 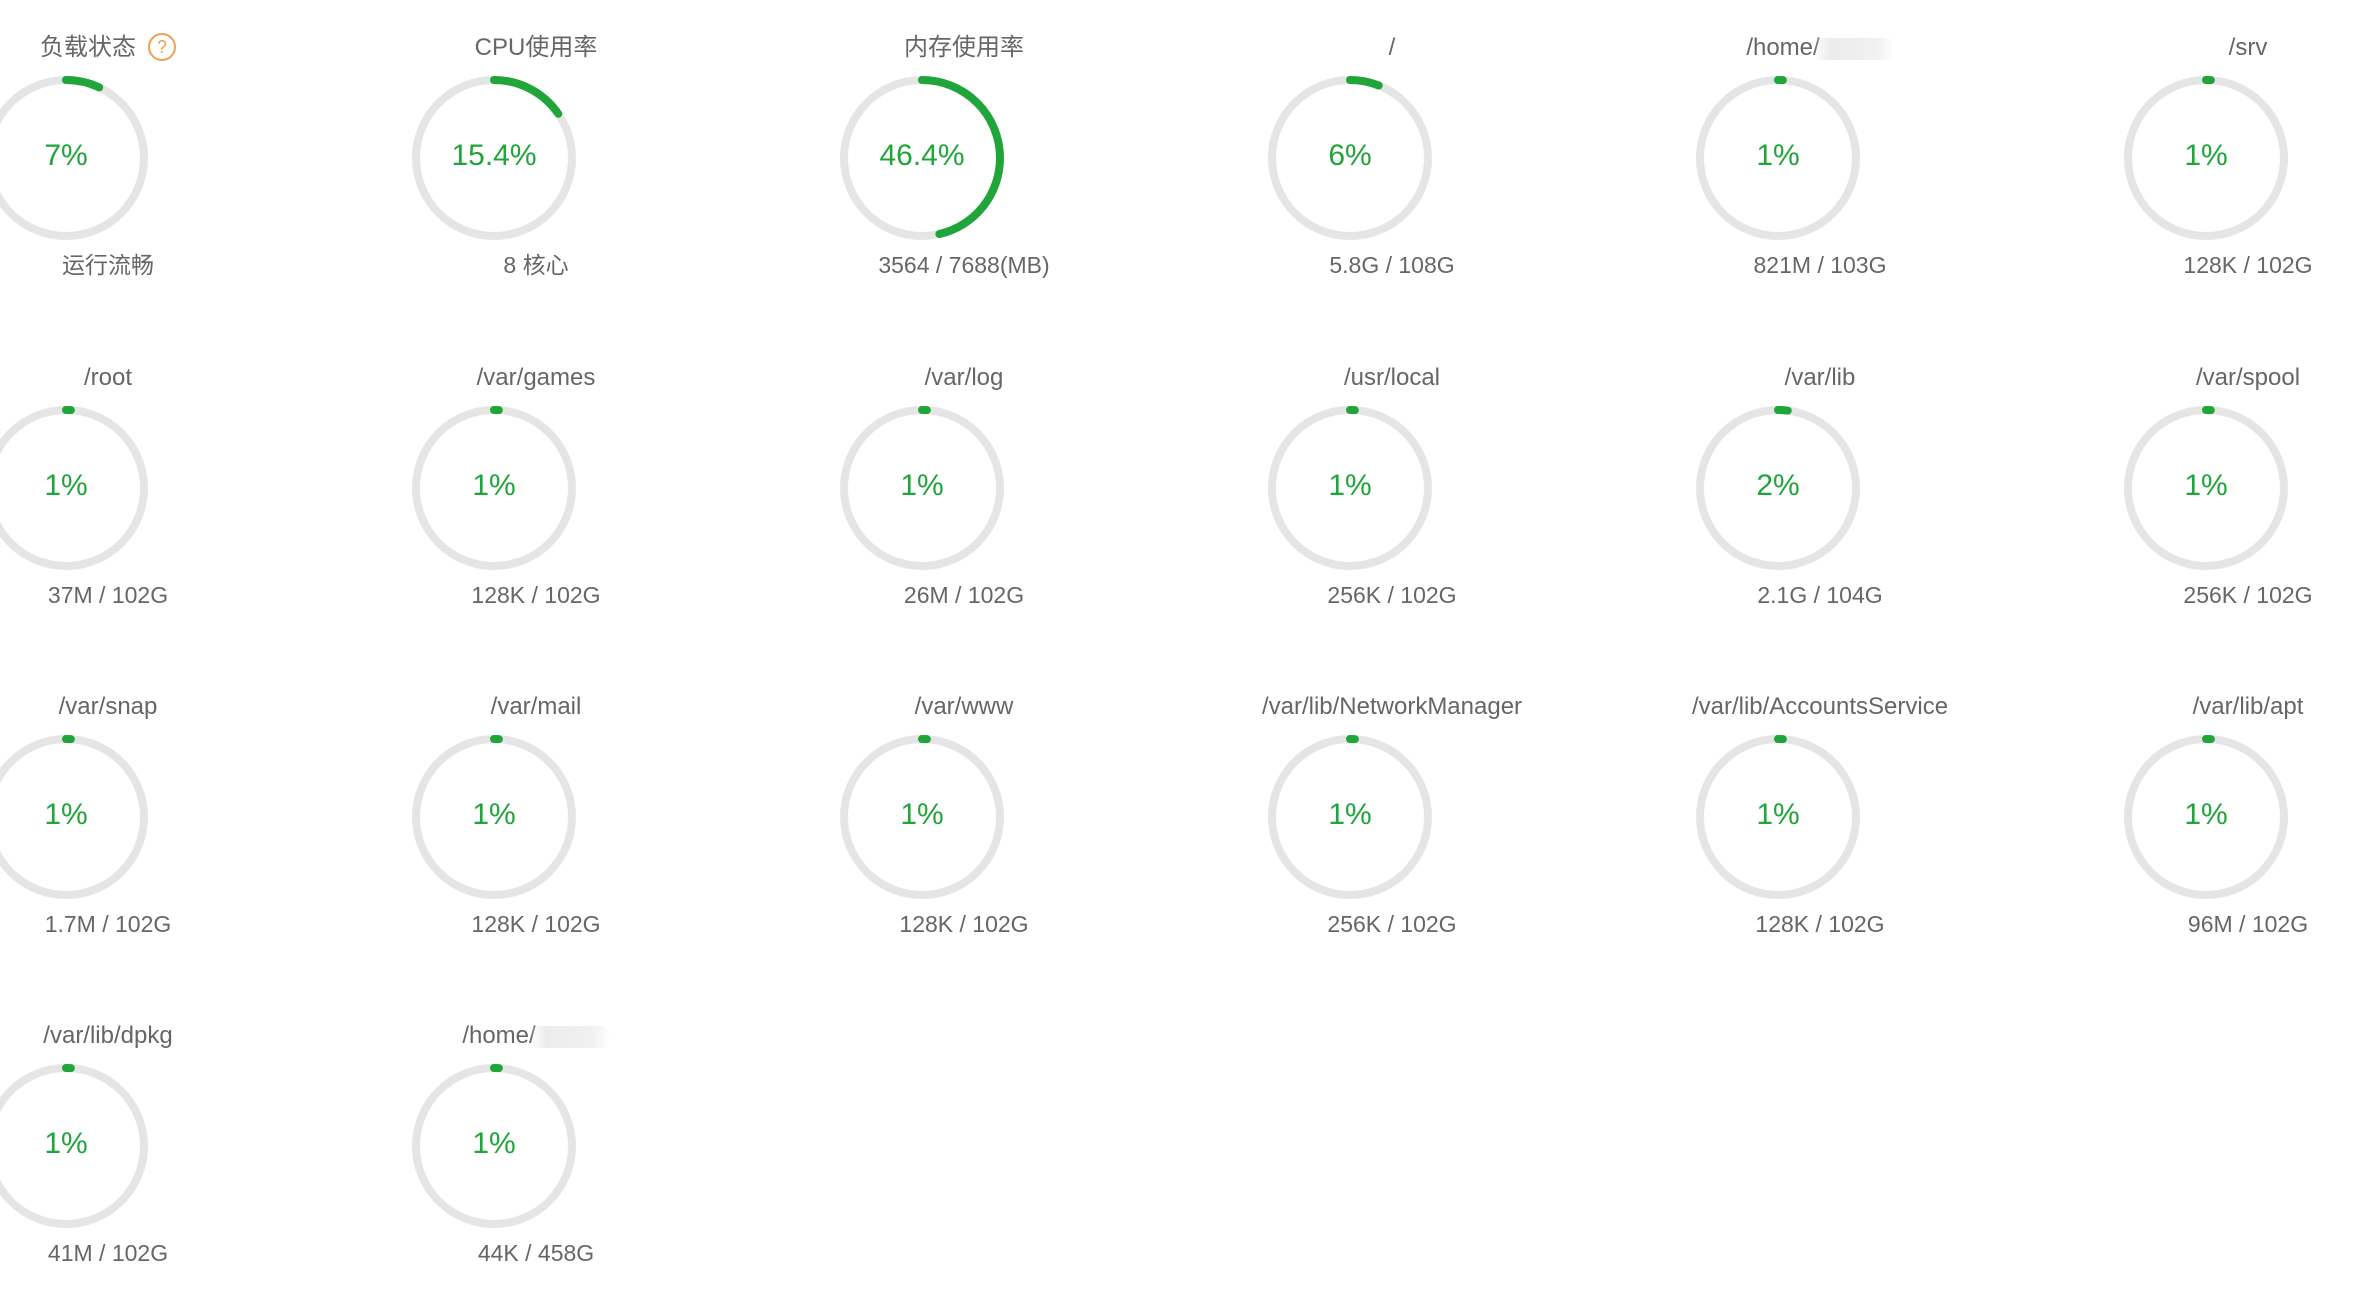 I want to click on gauge-title-text: /srv, so click(x=2248, y=47).